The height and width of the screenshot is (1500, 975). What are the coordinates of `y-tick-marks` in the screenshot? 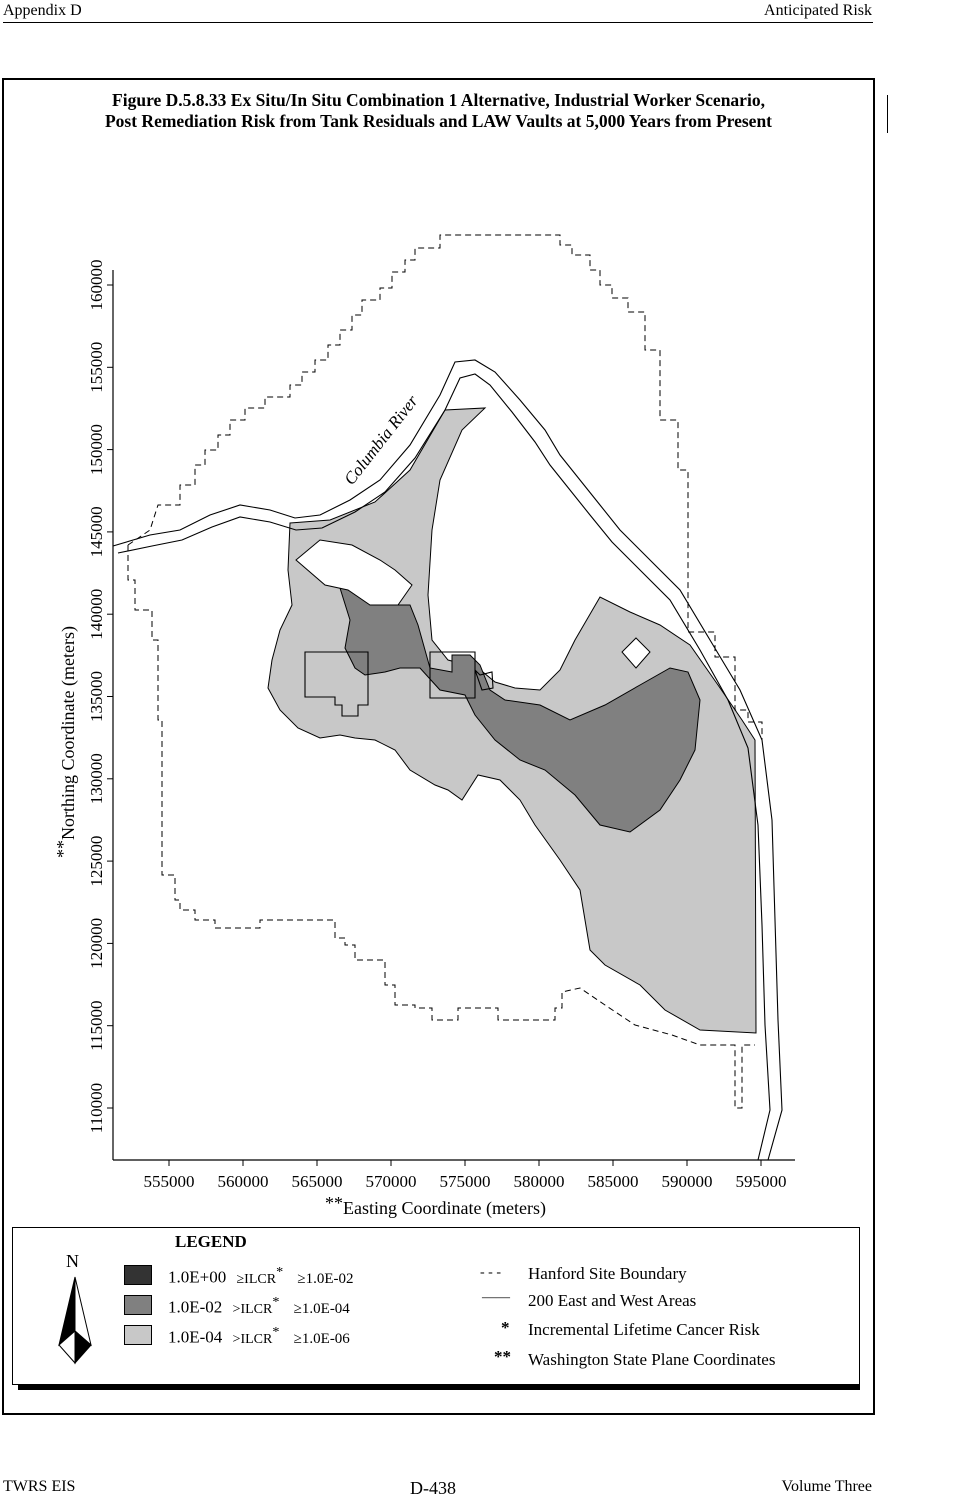 It's located at (110, 696).